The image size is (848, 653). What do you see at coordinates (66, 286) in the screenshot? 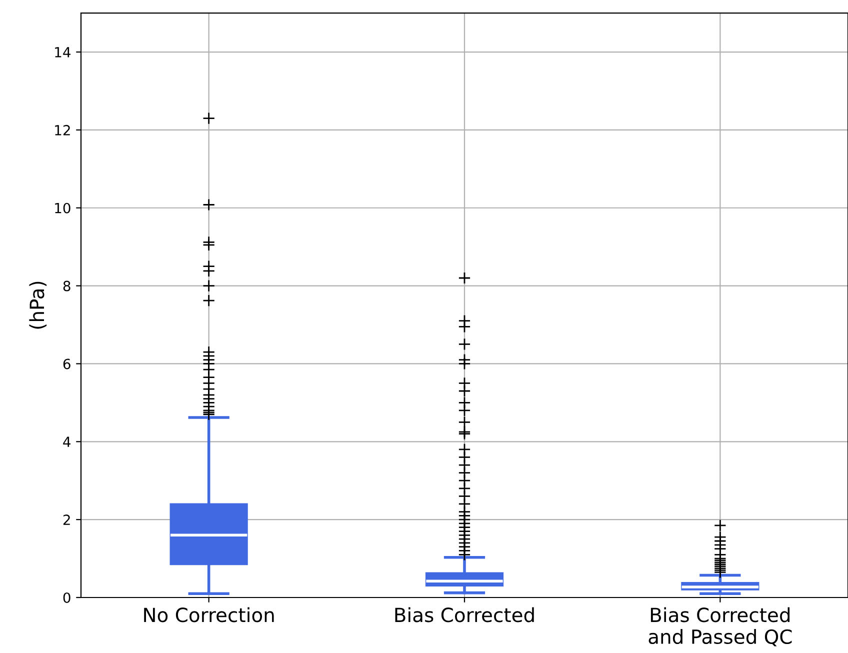
I see `y-tick-label: 8` at bounding box center [66, 286].